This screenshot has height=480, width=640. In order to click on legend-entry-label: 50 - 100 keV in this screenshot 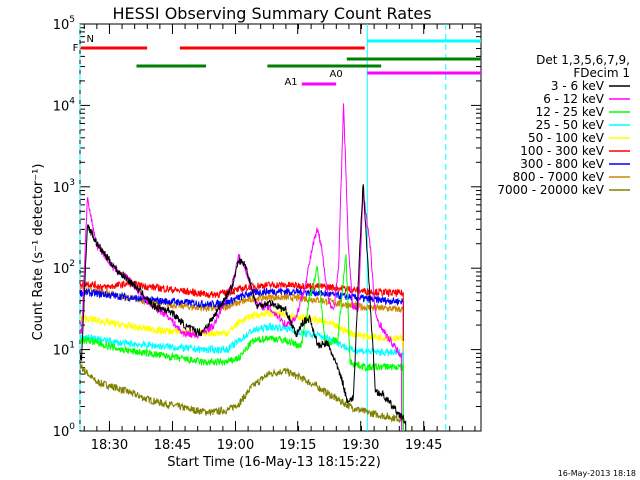, I will do `click(566, 138)`.